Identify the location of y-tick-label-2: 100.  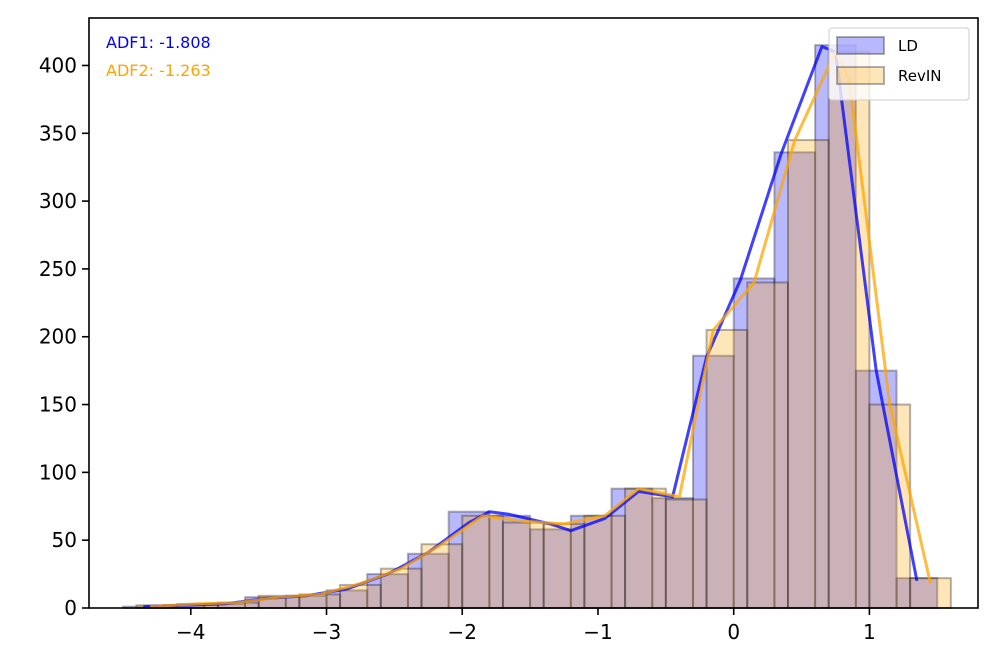
(58, 472).